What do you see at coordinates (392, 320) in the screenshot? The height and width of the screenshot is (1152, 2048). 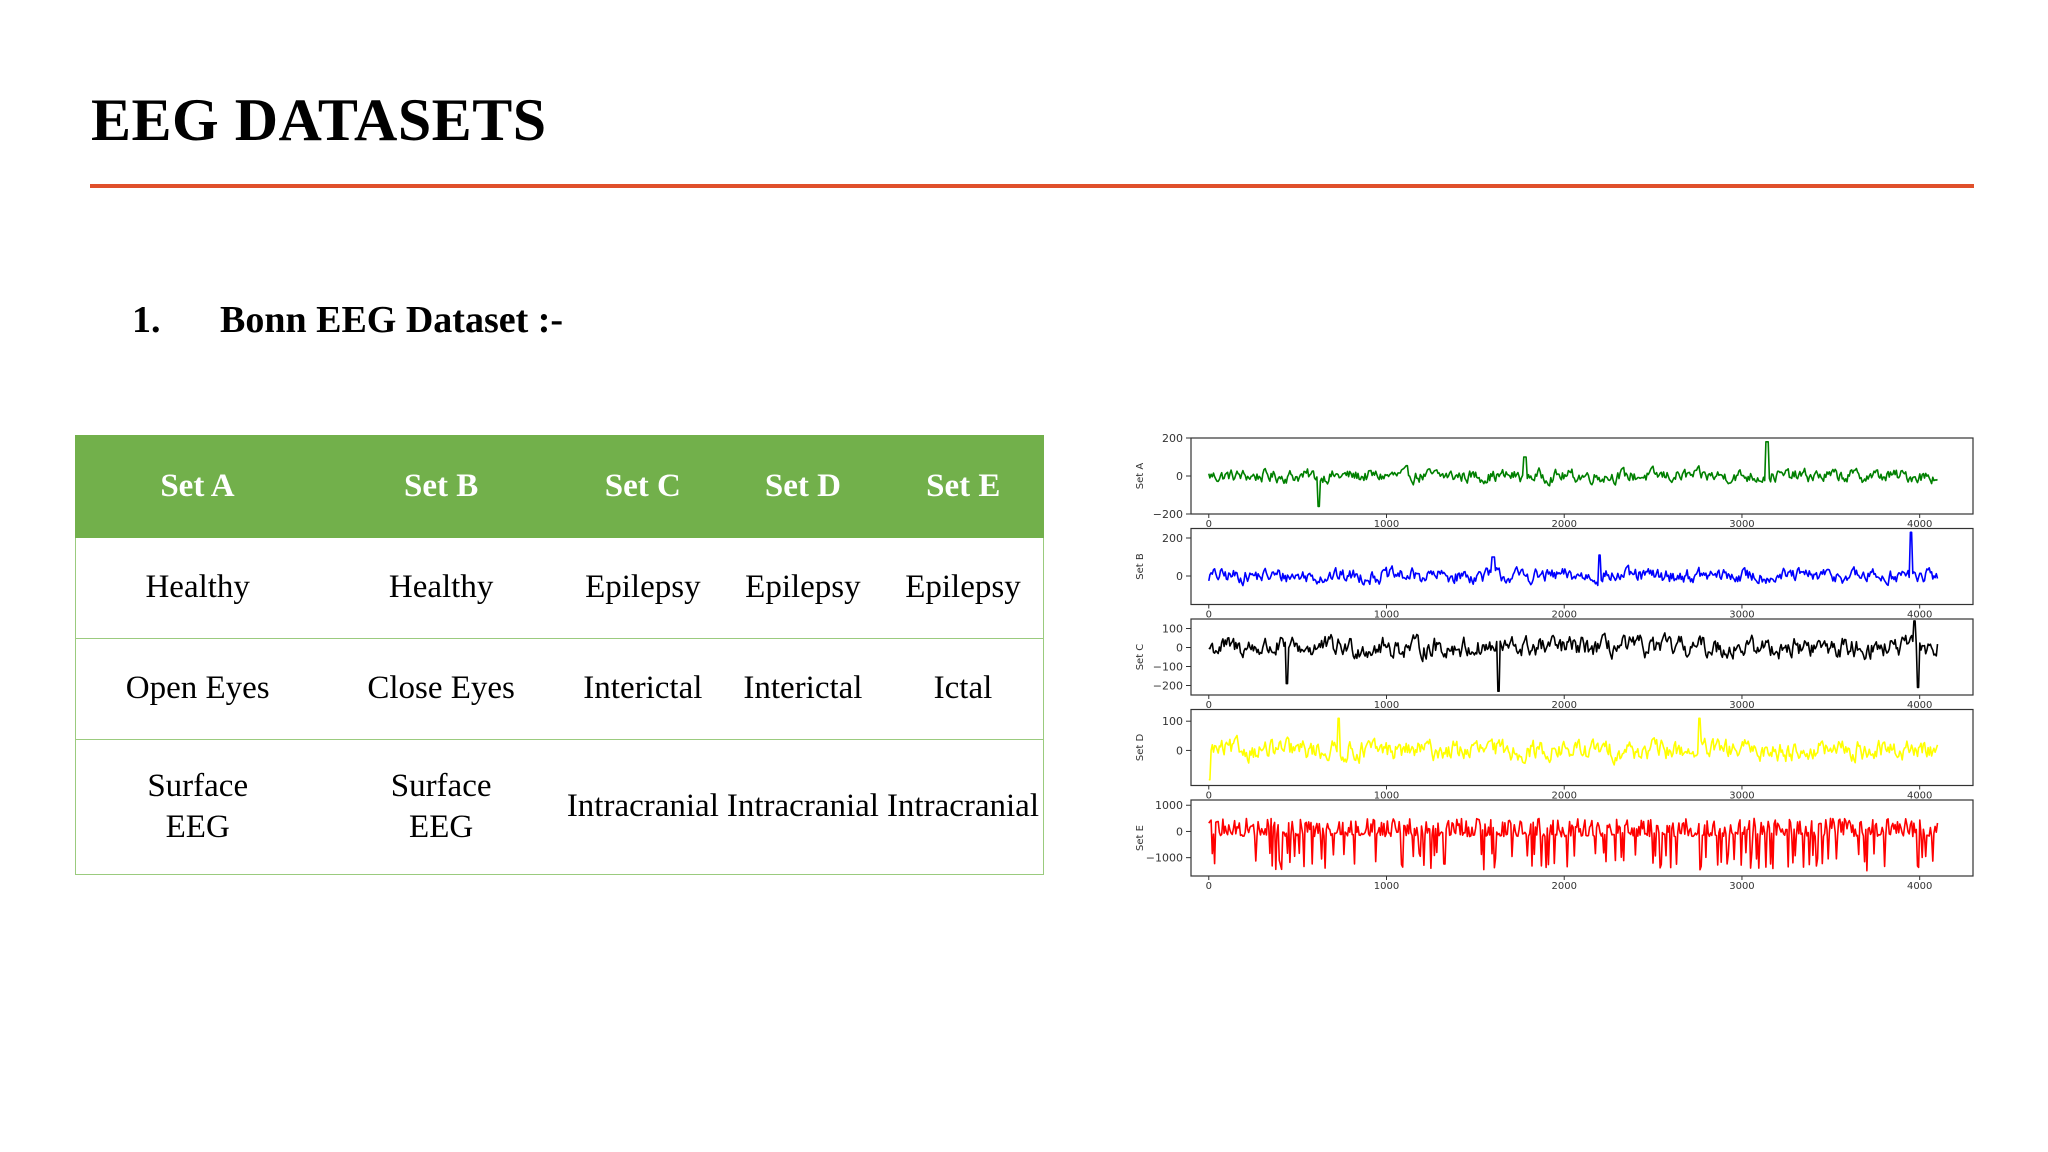 I see `section-title: Bonn EEG Dataset :-` at bounding box center [392, 320].